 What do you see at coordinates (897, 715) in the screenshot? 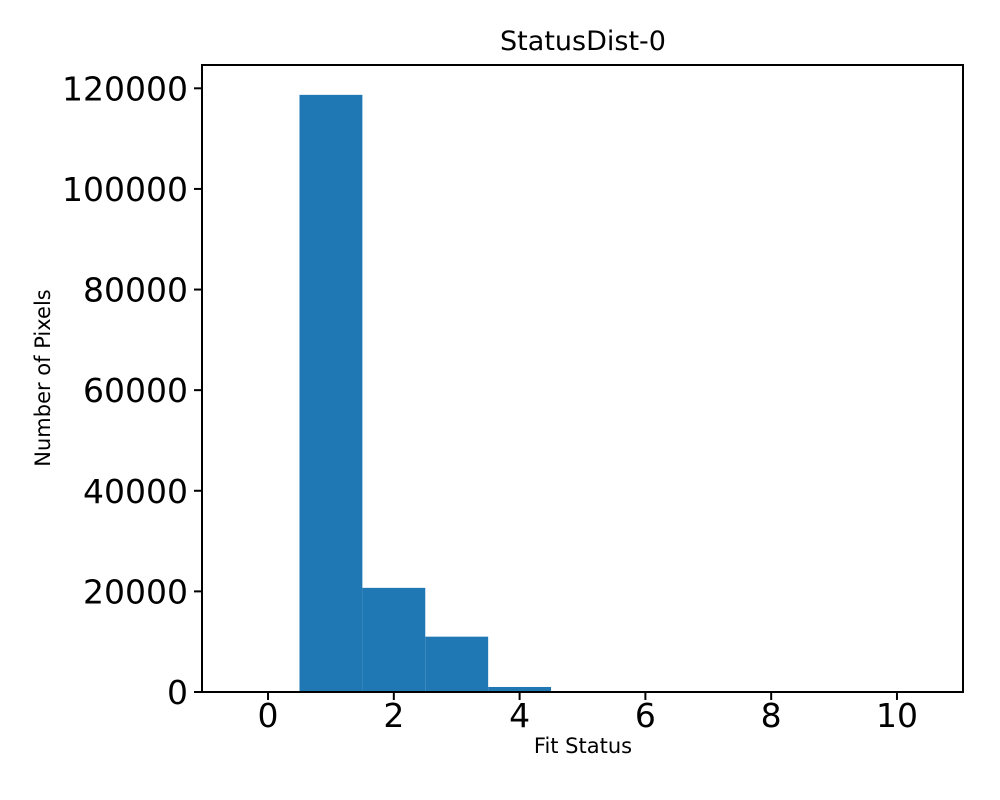
I see `x-tick-label: 10` at bounding box center [897, 715].